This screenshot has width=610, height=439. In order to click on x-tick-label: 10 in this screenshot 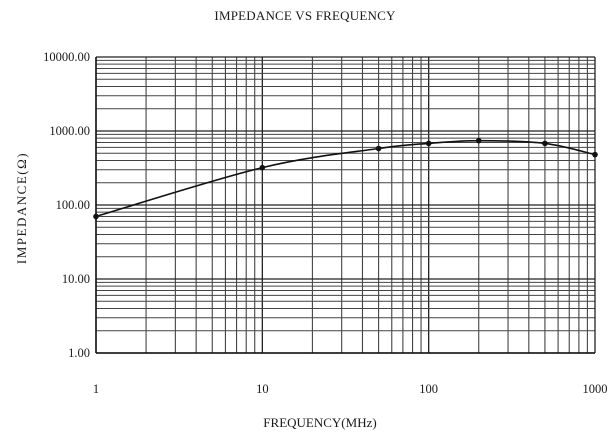, I will do `click(262, 389)`.